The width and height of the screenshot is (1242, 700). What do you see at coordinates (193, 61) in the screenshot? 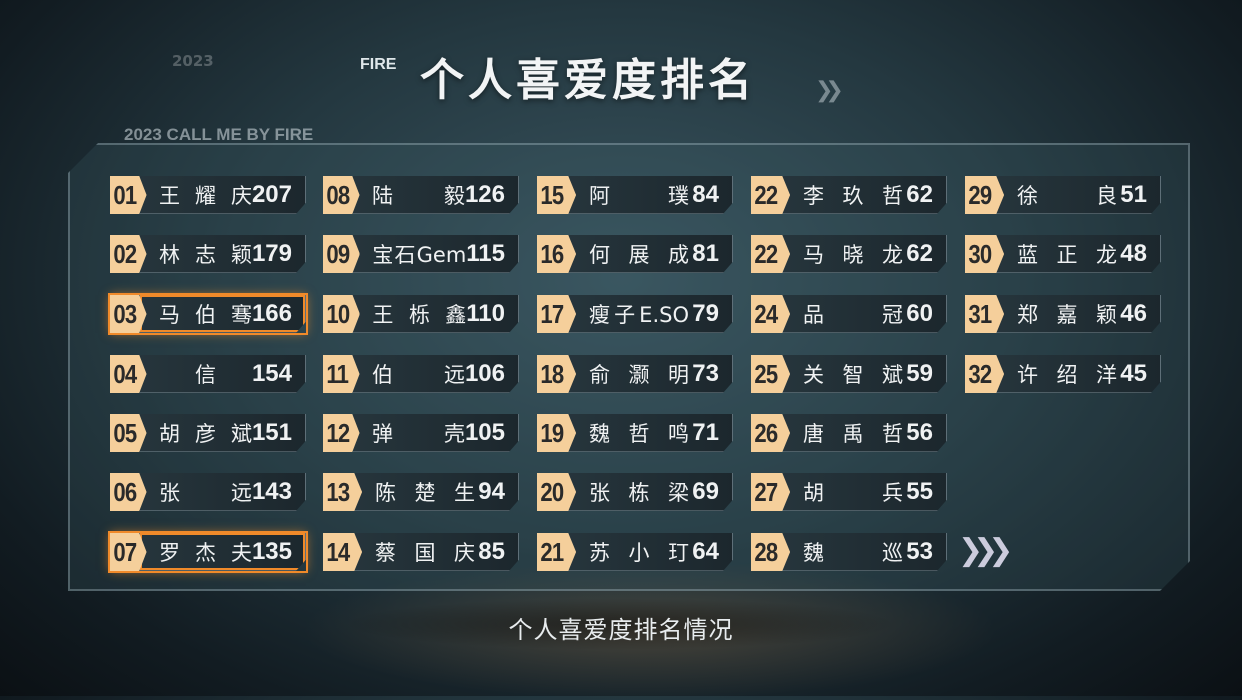
I see `faded-year: 2023` at bounding box center [193, 61].